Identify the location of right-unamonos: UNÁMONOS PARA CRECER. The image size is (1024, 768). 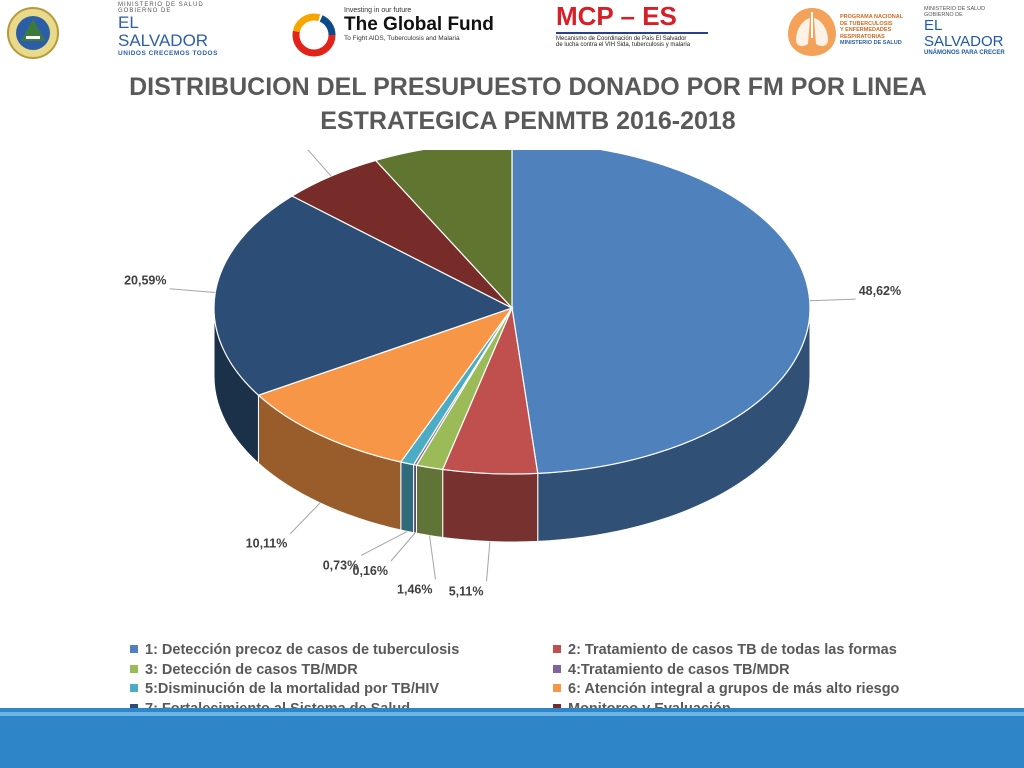
(964, 53).